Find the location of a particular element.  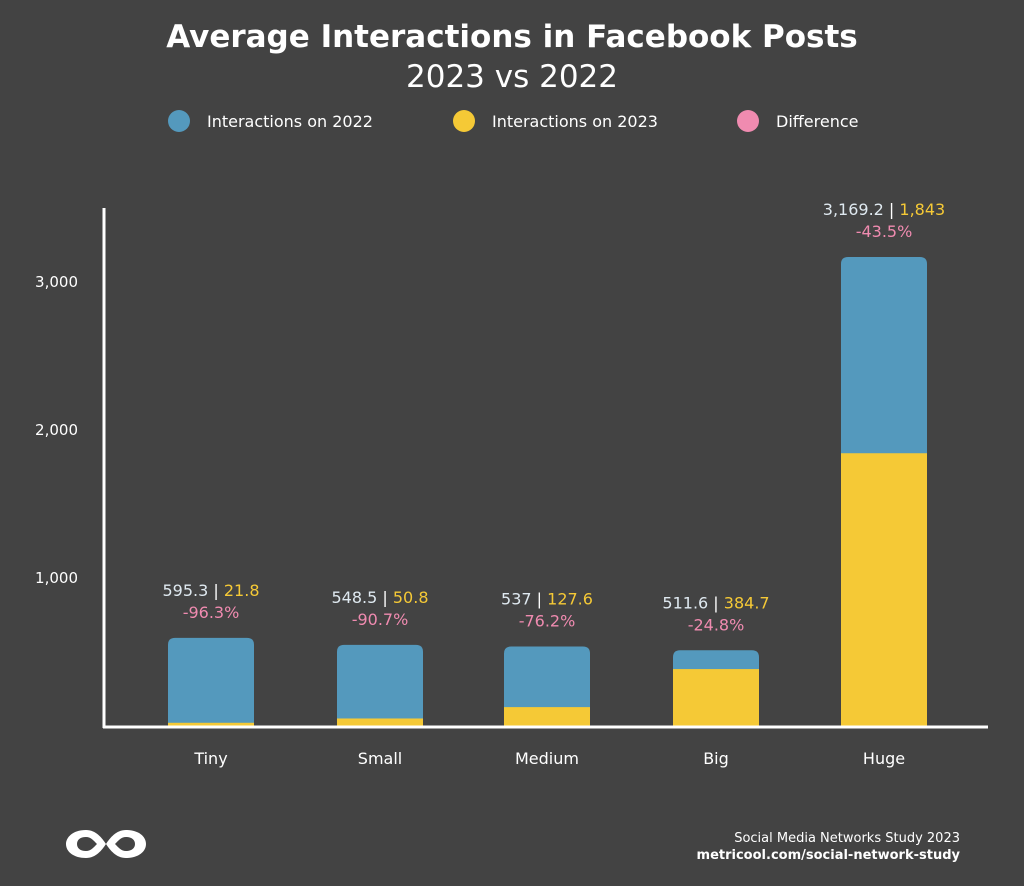

y-tick-label: 1,000 is located at coordinates (56, 578).